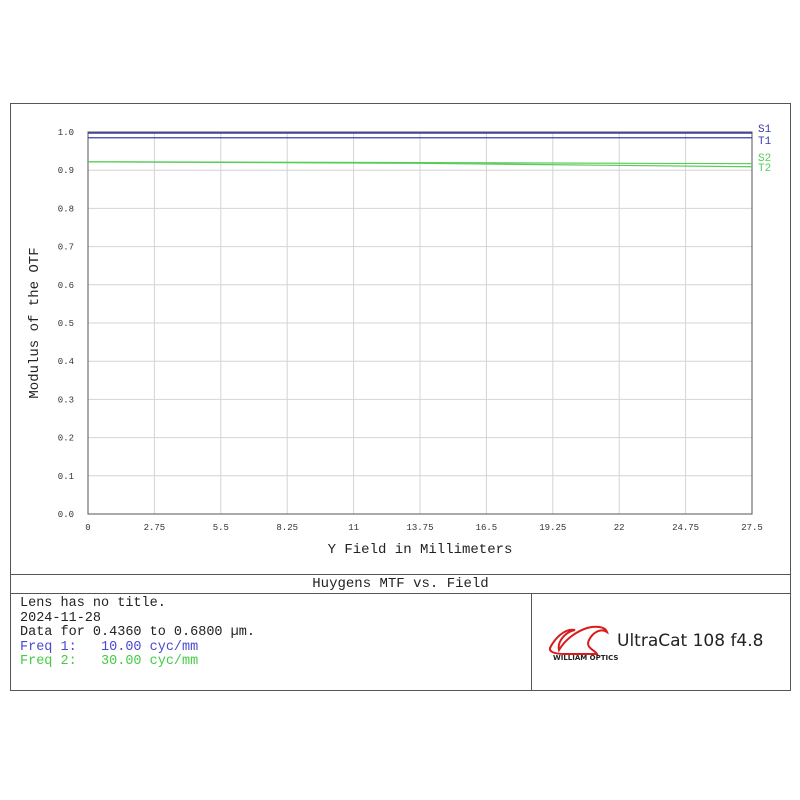 The width and height of the screenshot is (800, 800). I want to click on legend-t1: T1, so click(765, 142).